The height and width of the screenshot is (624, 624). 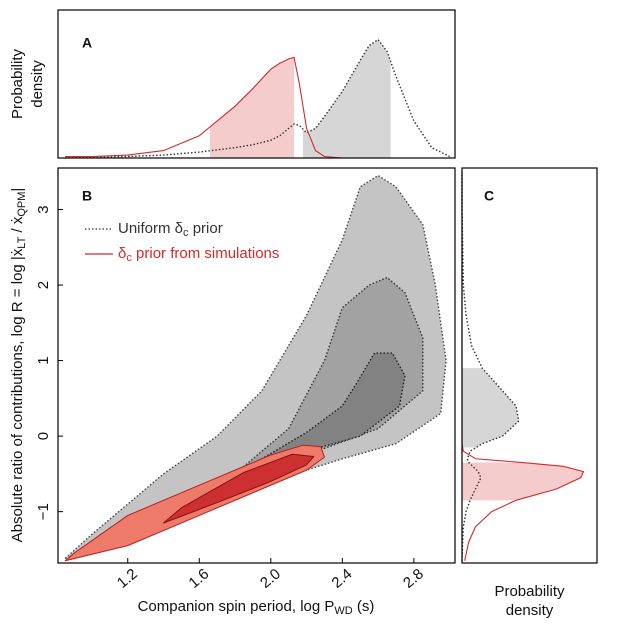 I want to click on label-part: (s), so click(x=364, y=606).